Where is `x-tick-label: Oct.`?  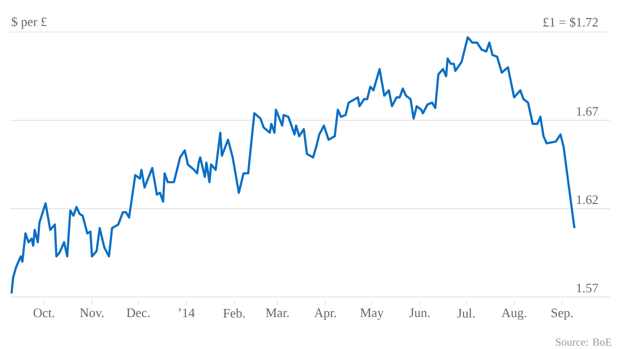 x-tick-label: Oct. is located at coordinates (44, 313).